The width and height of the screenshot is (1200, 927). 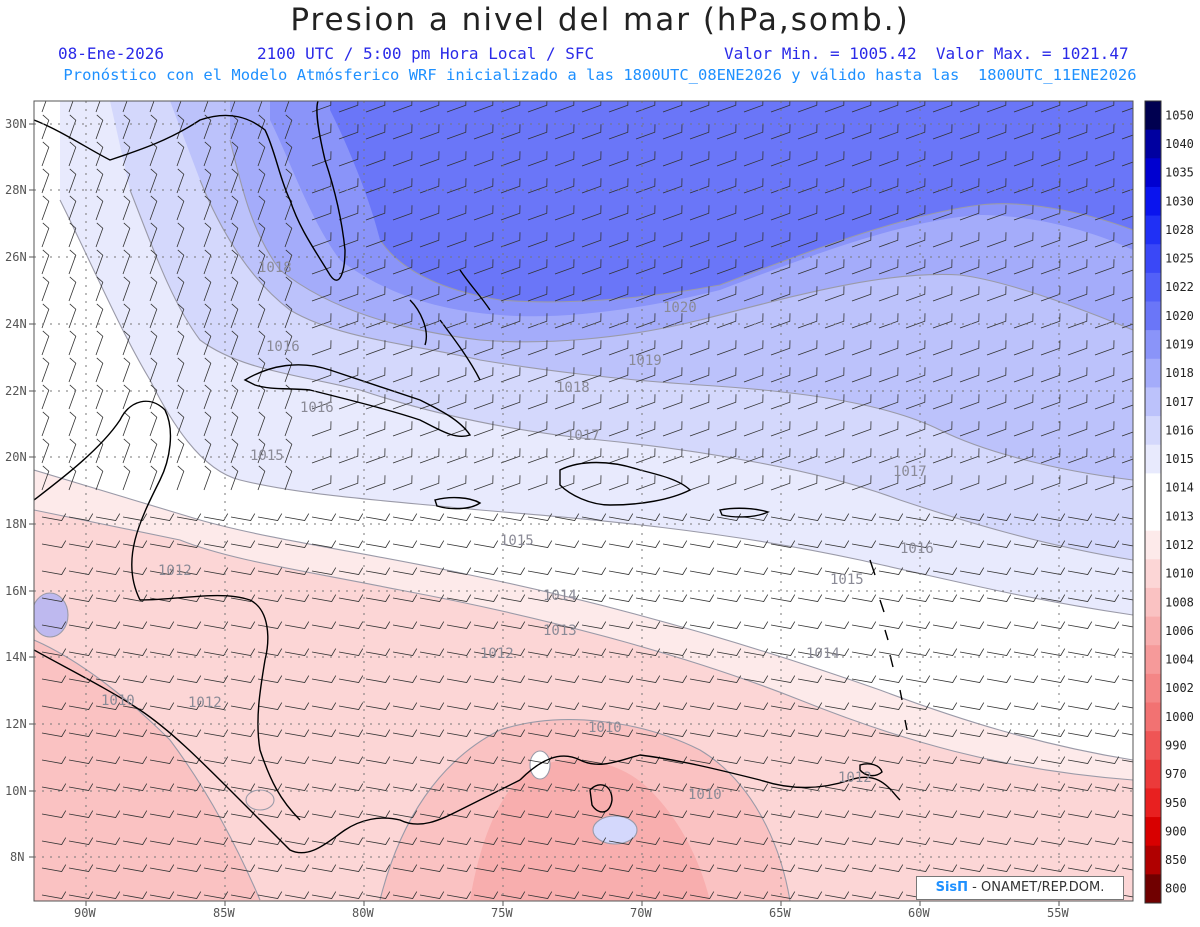 What do you see at coordinates (175, 571) in the screenshot?
I see `contour-label: 1012` at bounding box center [175, 571].